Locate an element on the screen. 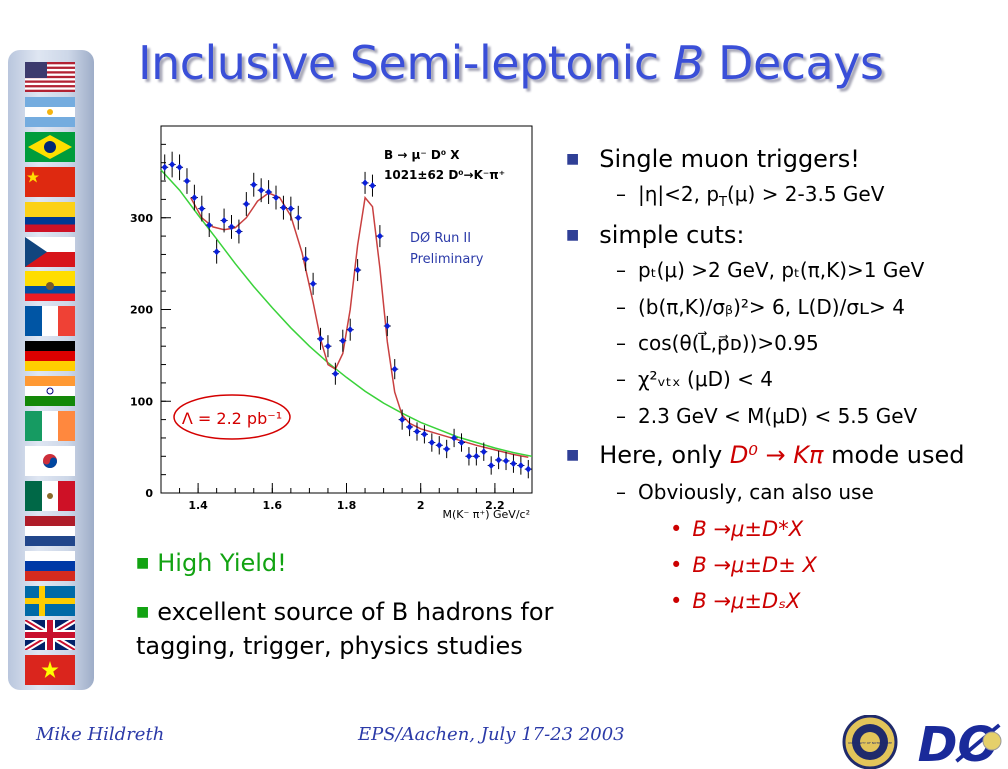  brazil-flag is located at coordinates (50, 146).